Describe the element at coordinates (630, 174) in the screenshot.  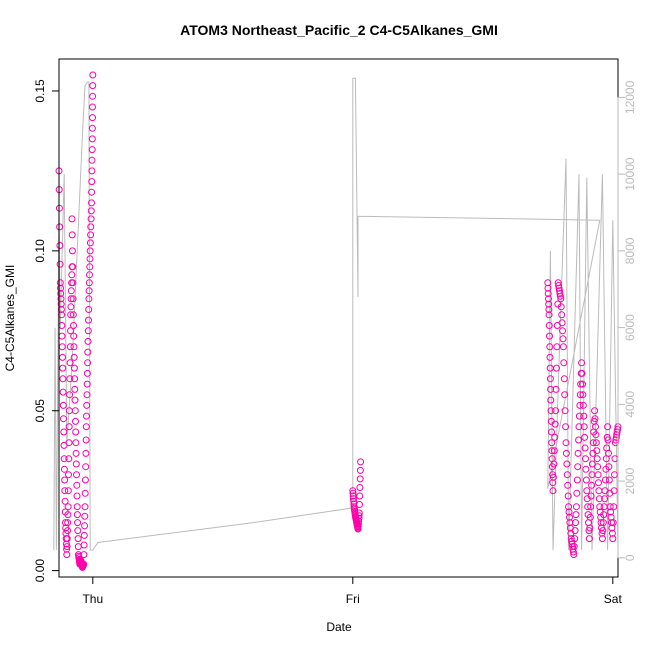
I see `right-tick-label: 10000` at that location.